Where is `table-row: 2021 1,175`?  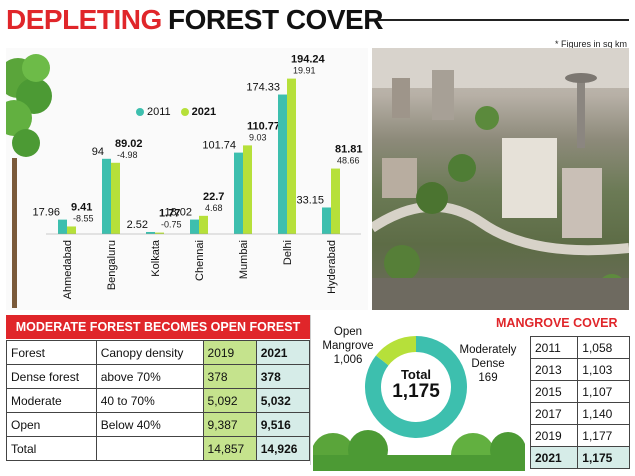 table-row: 2021 1,175 is located at coordinates (579, 457).